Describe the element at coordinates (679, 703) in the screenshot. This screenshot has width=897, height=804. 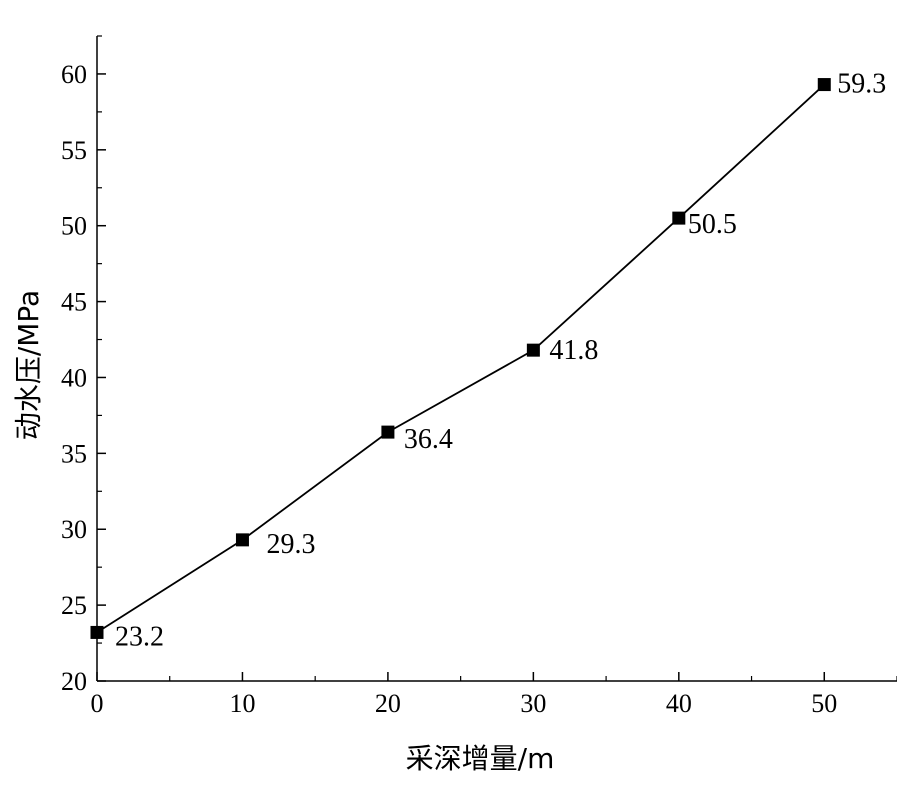
I see `x-tick-label: 40` at that location.